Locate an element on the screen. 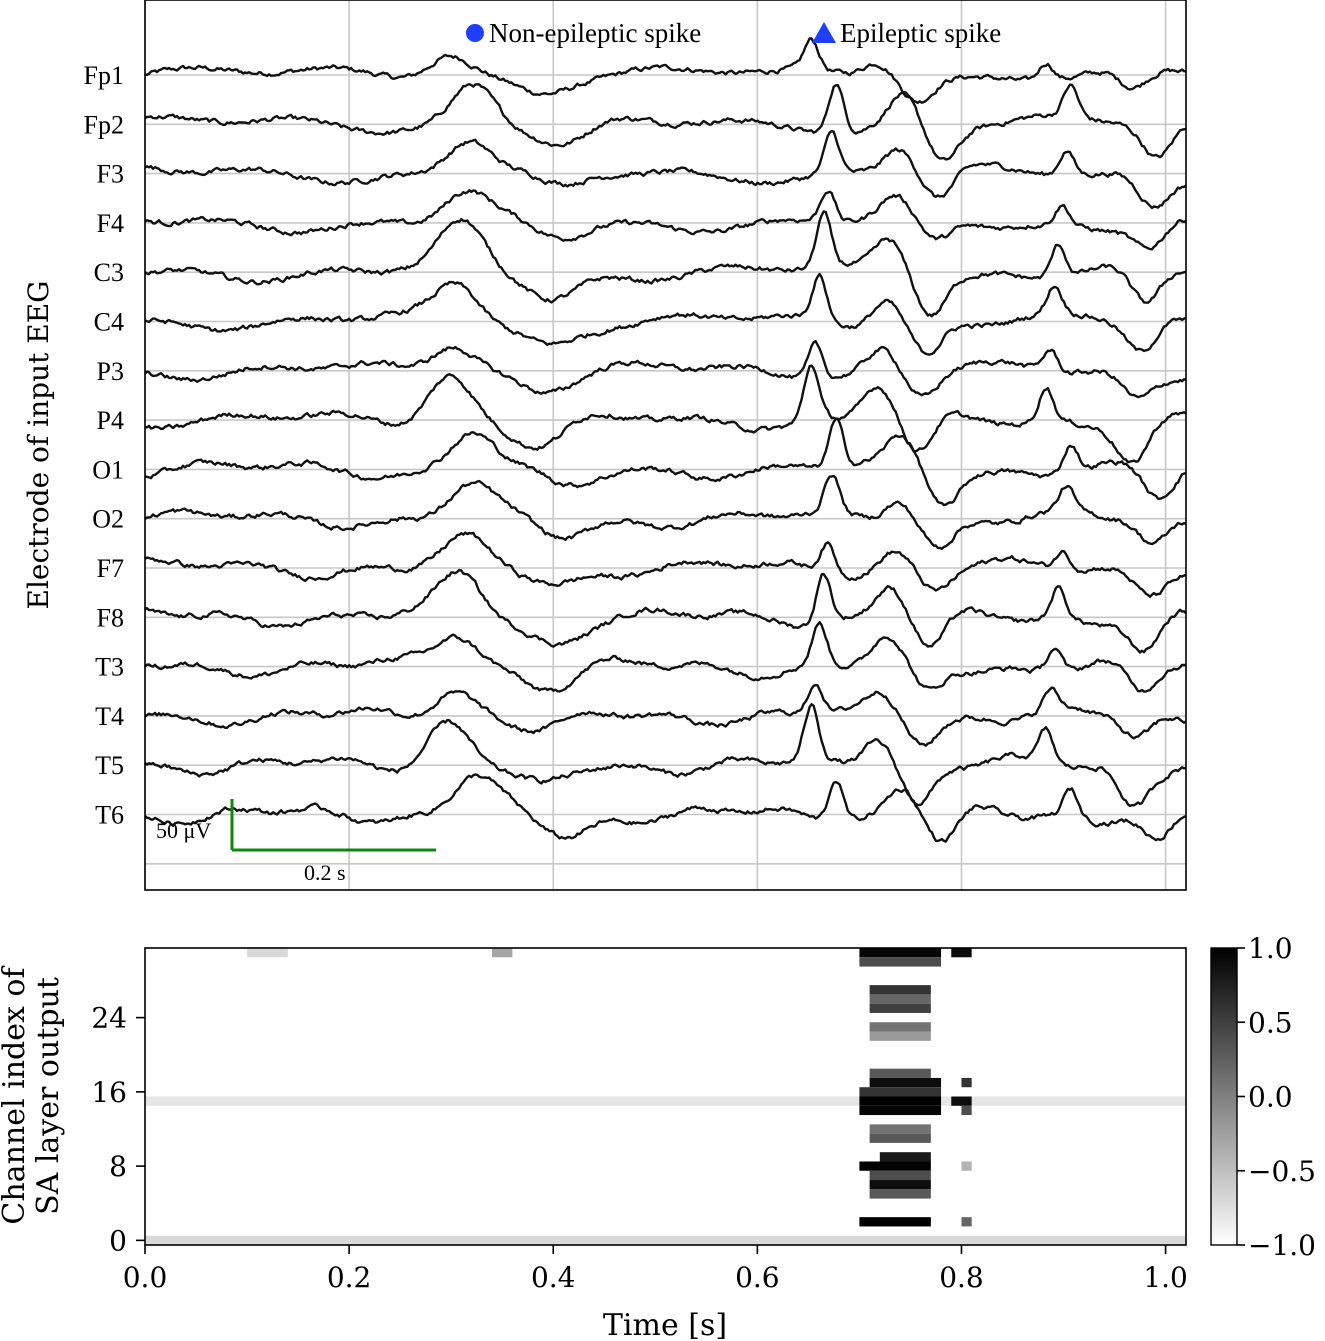 The width and height of the screenshot is (1325, 1341). eeg-legend: Non-epileptic spike Epileptic spike is located at coordinates (733, 33).